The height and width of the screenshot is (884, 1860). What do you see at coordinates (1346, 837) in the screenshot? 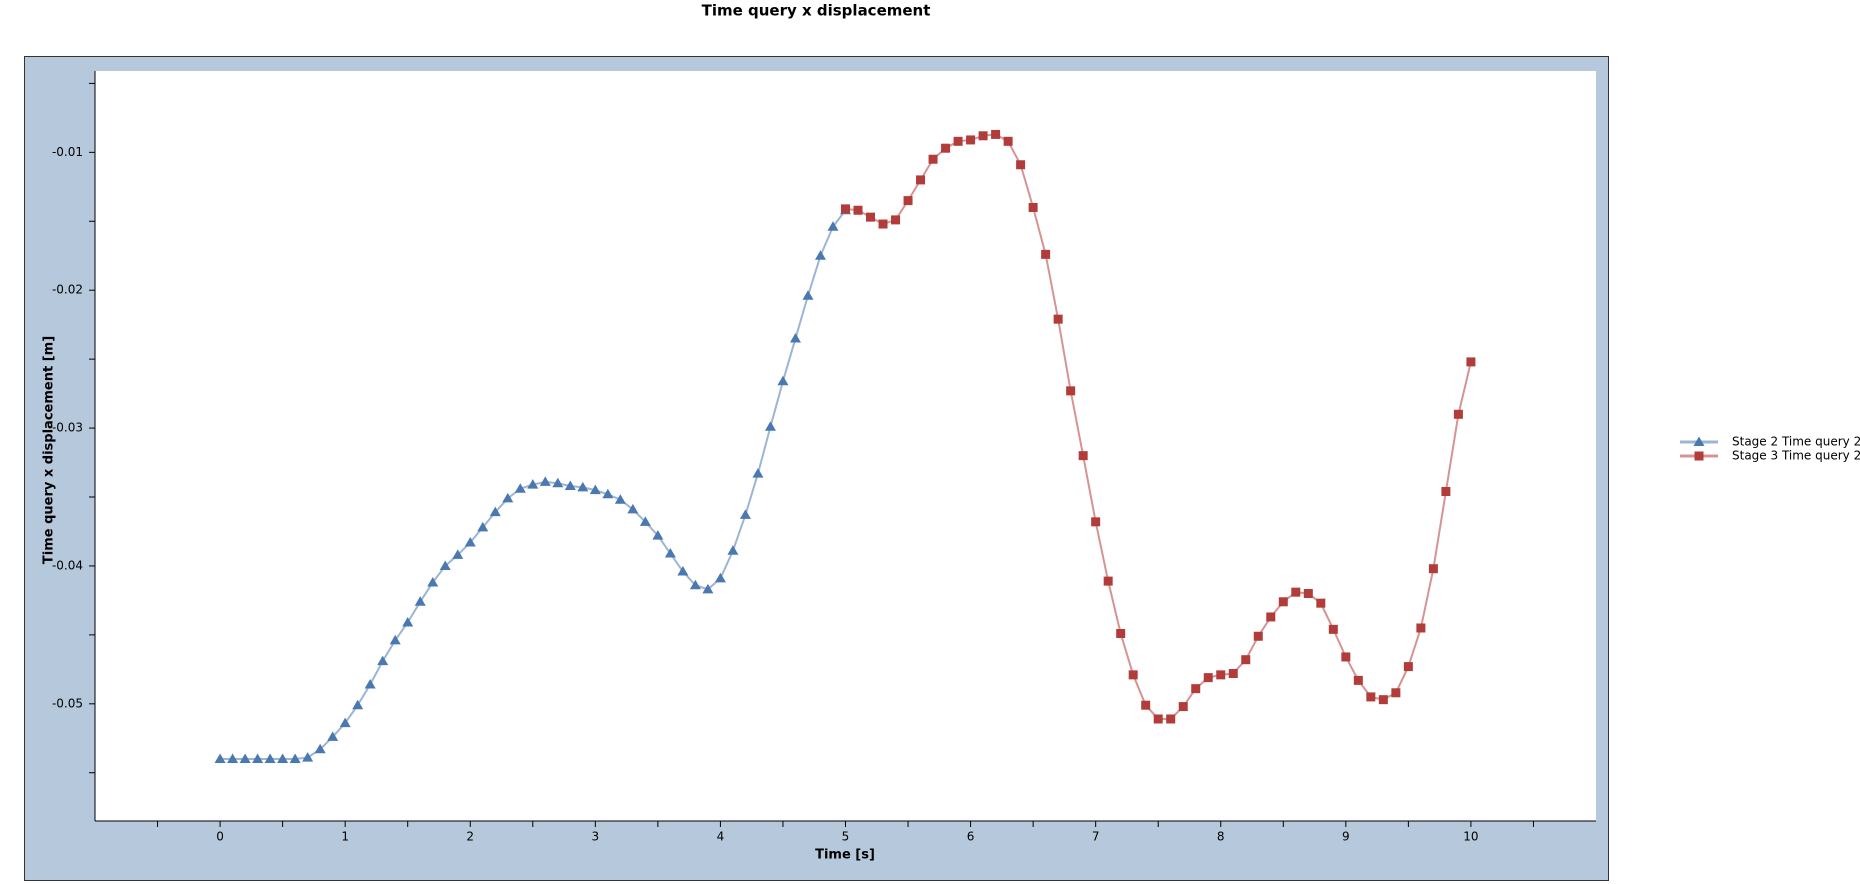
I see `x-tick-label: 9` at bounding box center [1346, 837].